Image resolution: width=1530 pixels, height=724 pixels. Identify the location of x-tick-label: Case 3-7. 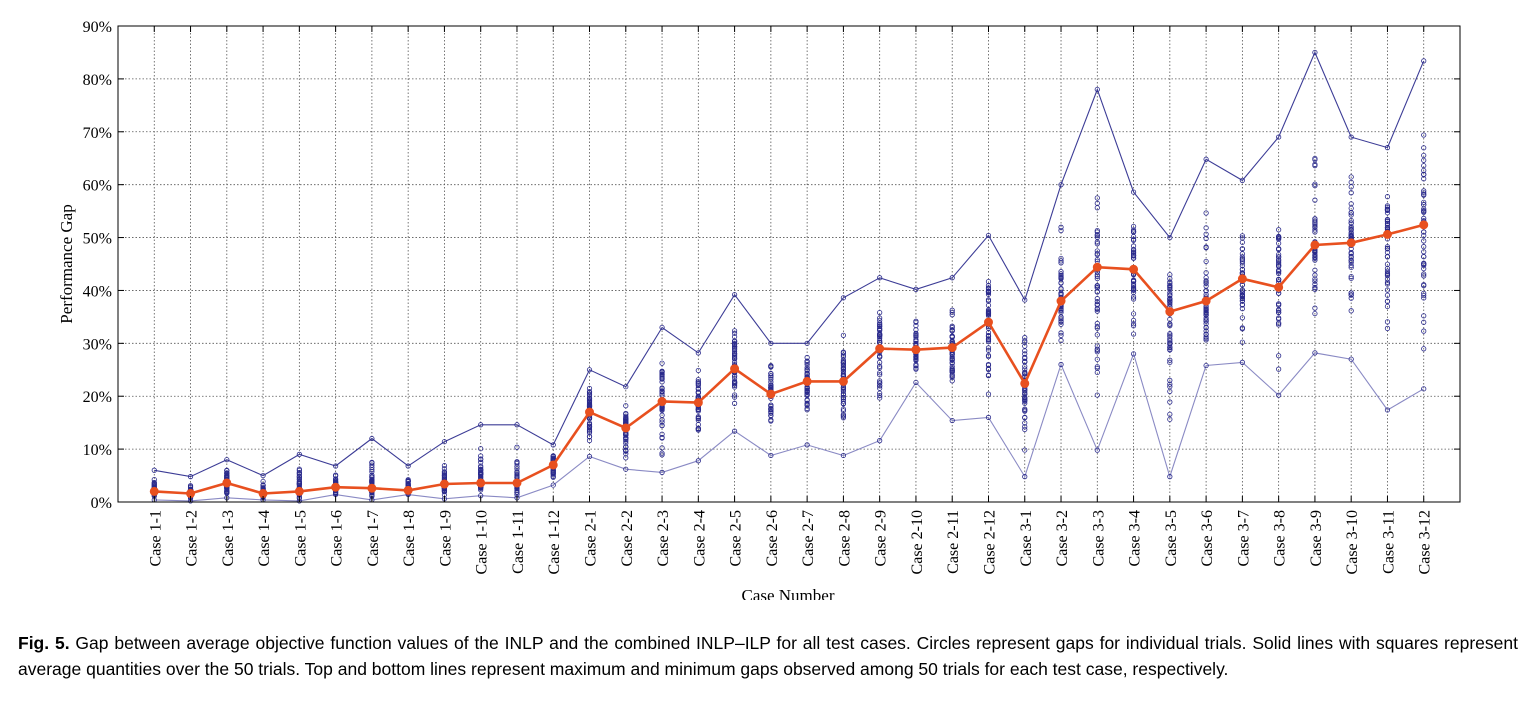
(1243, 538).